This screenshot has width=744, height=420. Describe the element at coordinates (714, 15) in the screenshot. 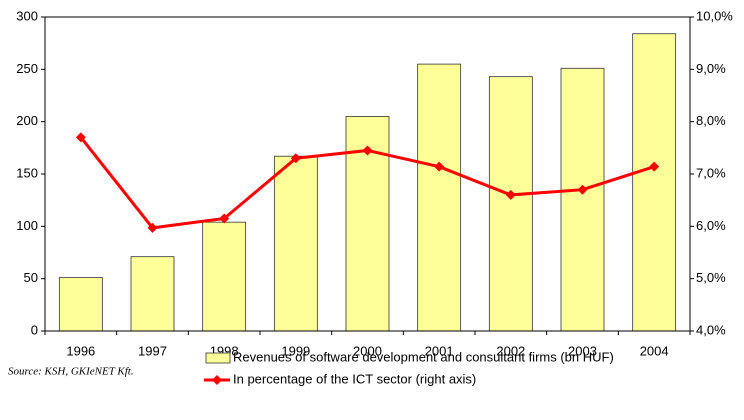

I see `y2-tick-label: 10,0%` at that location.